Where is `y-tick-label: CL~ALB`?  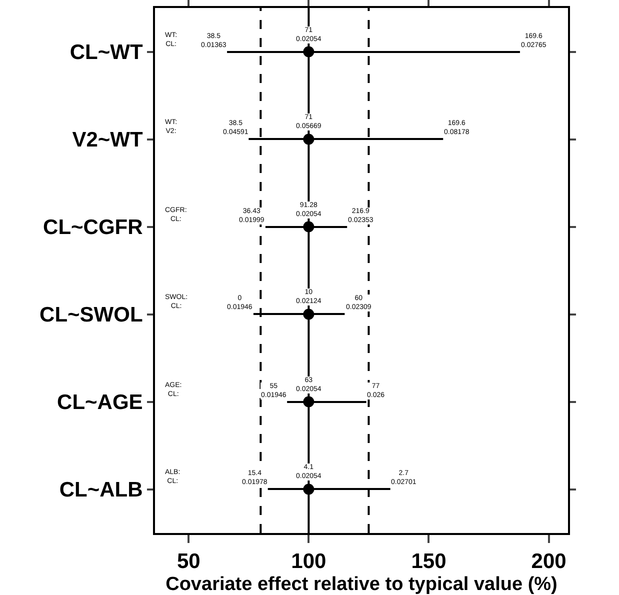 y-tick-label: CL~ALB is located at coordinates (101, 490).